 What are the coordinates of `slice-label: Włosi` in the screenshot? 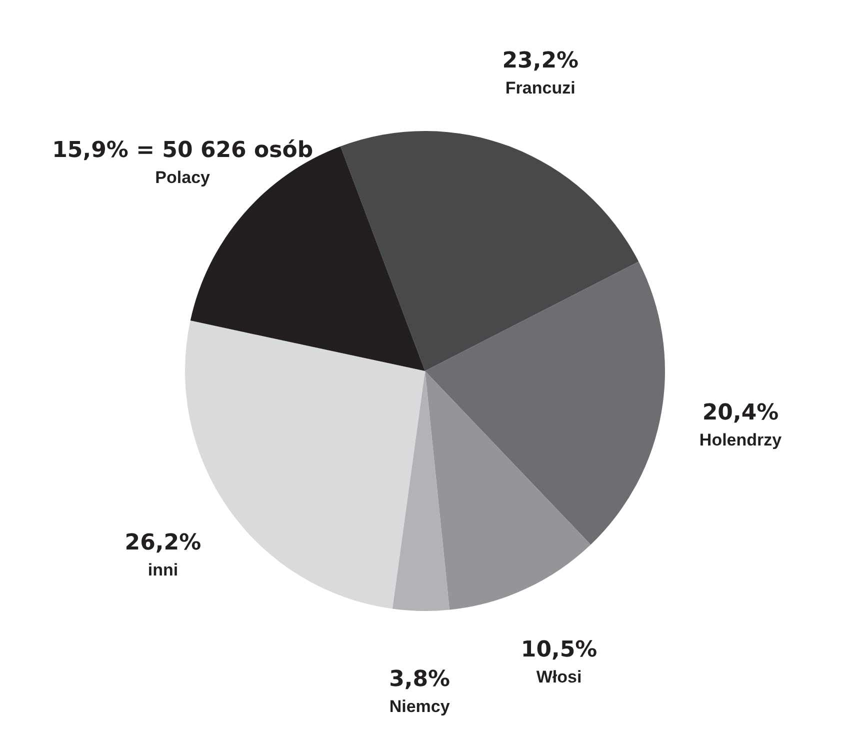 It's located at (559, 677).